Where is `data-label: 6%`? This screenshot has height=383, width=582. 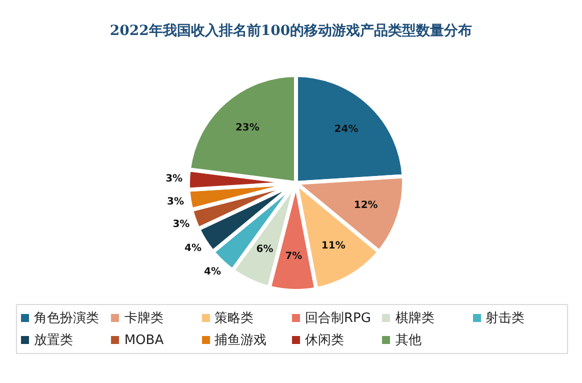
data-label: 6% is located at coordinates (265, 249).